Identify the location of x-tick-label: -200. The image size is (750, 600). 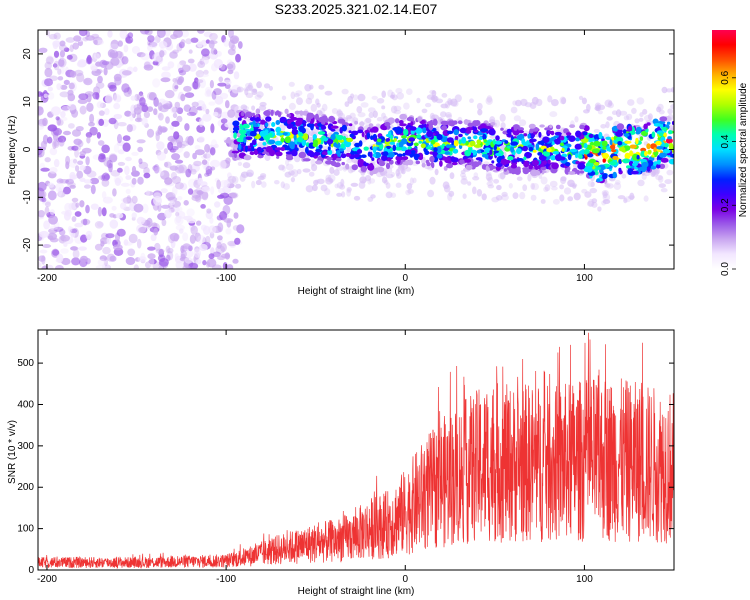
(47, 579).